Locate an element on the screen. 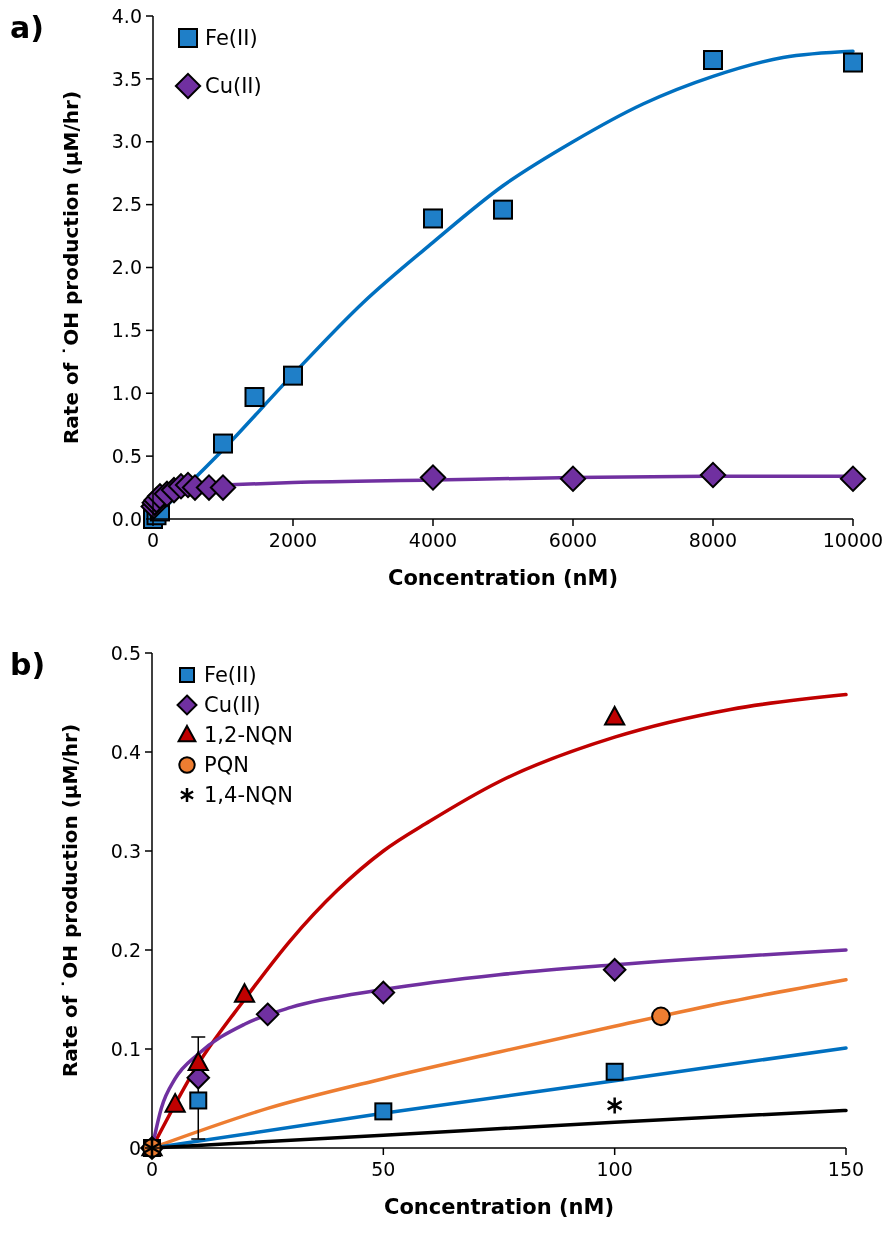 This screenshot has width=891, height=1249. legend-label: 1,2-NQN is located at coordinates (248, 735).